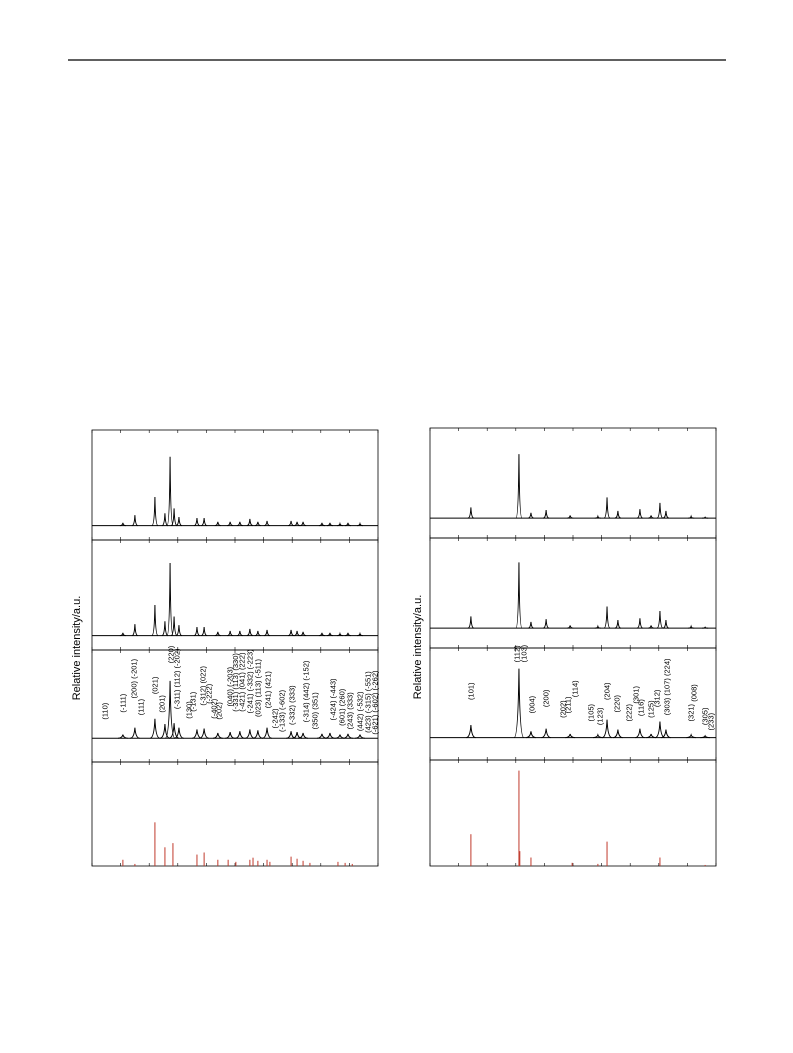  What do you see at coordinates (575, 688) in the screenshot?
I see `peak-label: (114)` at bounding box center [575, 688].